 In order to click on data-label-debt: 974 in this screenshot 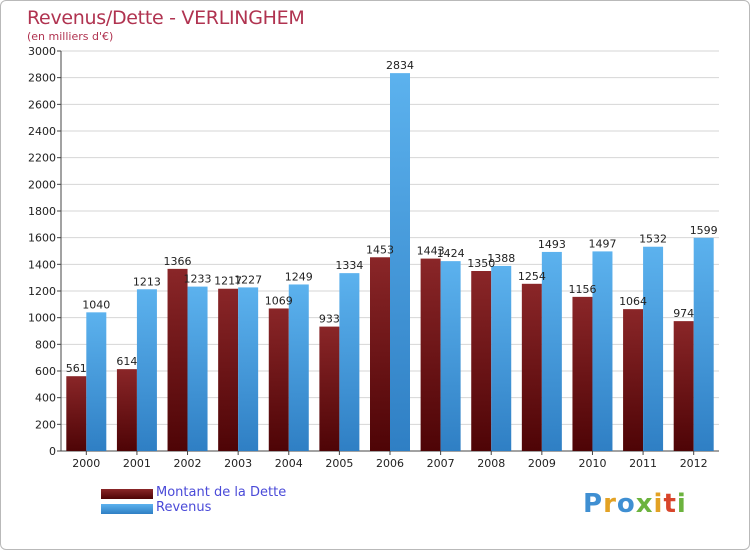, I will do `click(683, 313)`.